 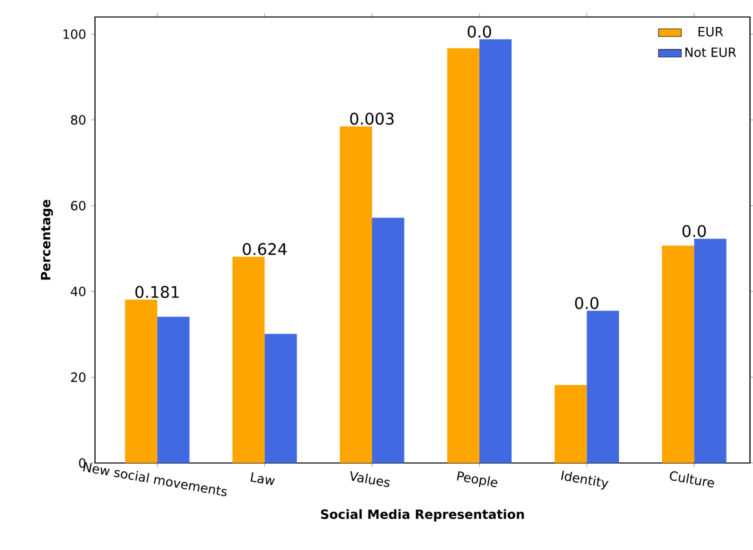 I want to click on x-tick-label: Law, so click(x=262, y=479).